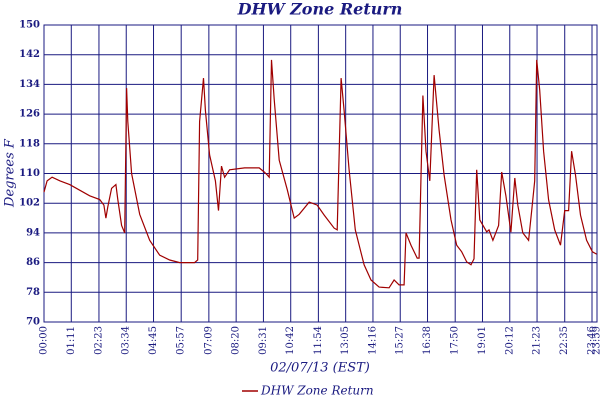 The image size is (600, 400). What do you see at coordinates (236, 340) in the screenshot?
I see `x-tick-label: 08:20` at bounding box center [236, 340].